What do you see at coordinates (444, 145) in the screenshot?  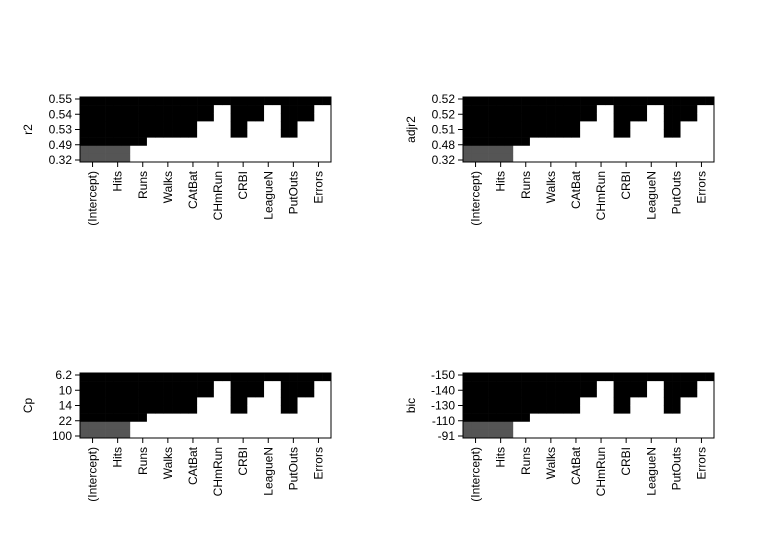 I see `y-tick-label: 0.48` at bounding box center [444, 145].